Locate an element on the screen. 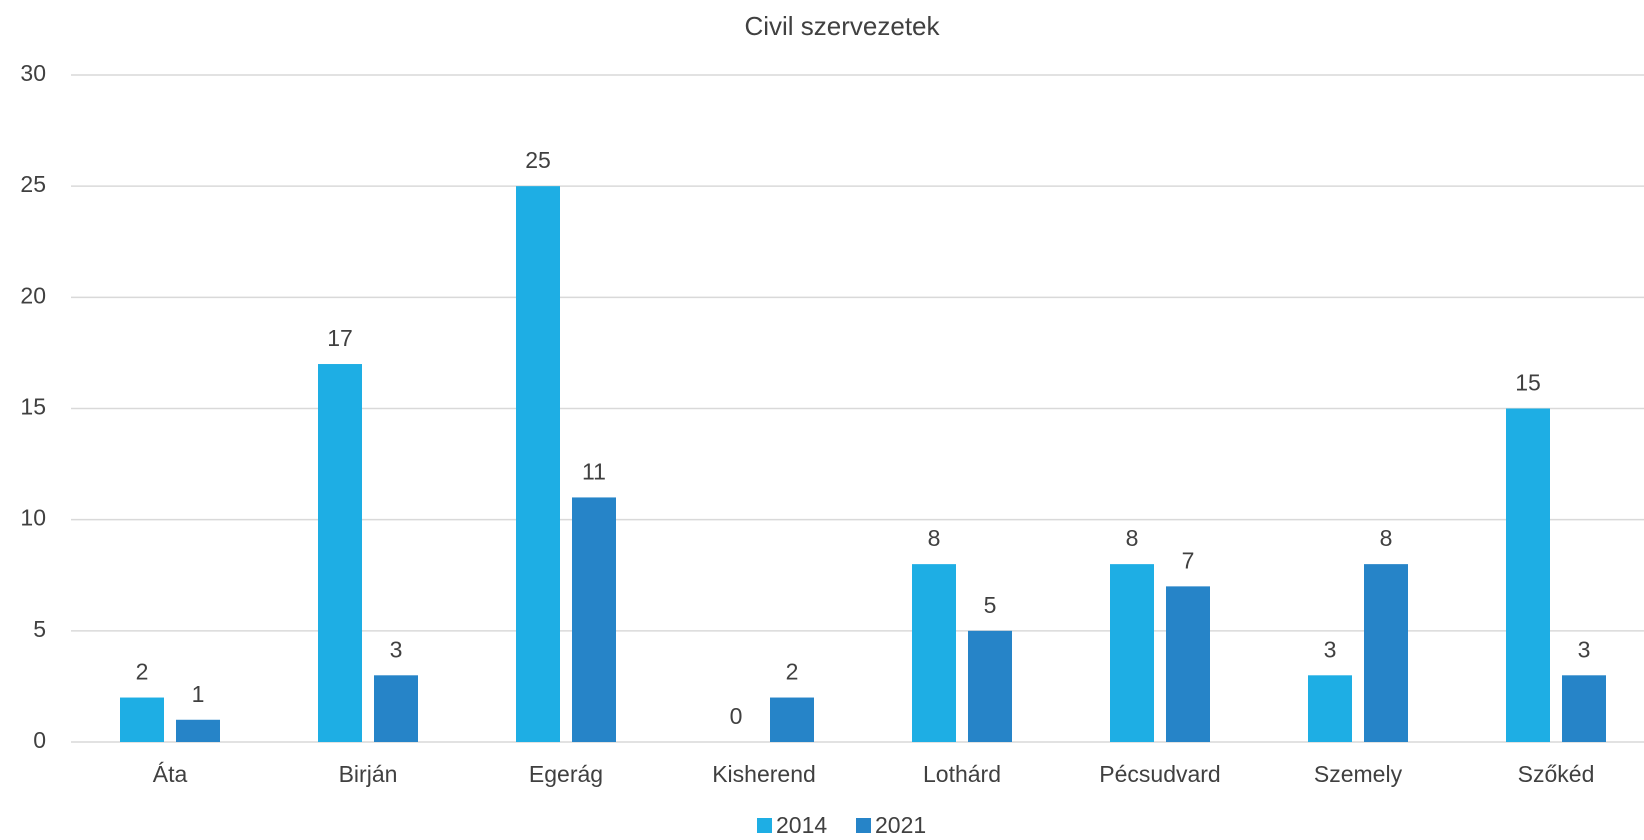 The height and width of the screenshot is (840, 1644). legend-label: 2021 is located at coordinates (900, 825).